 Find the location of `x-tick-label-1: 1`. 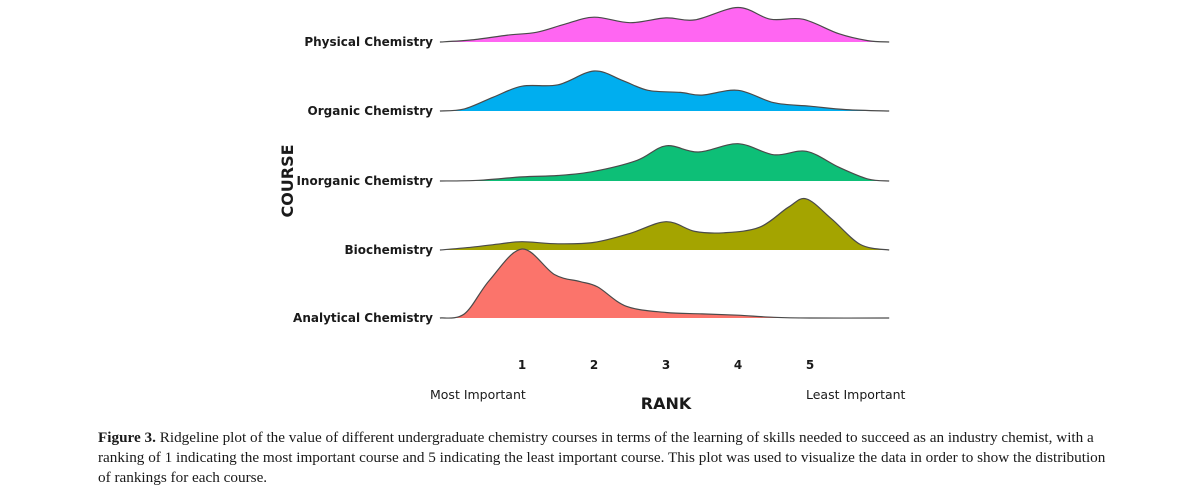

x-tick-label-1: 1 is located at coordinates (522, 365).